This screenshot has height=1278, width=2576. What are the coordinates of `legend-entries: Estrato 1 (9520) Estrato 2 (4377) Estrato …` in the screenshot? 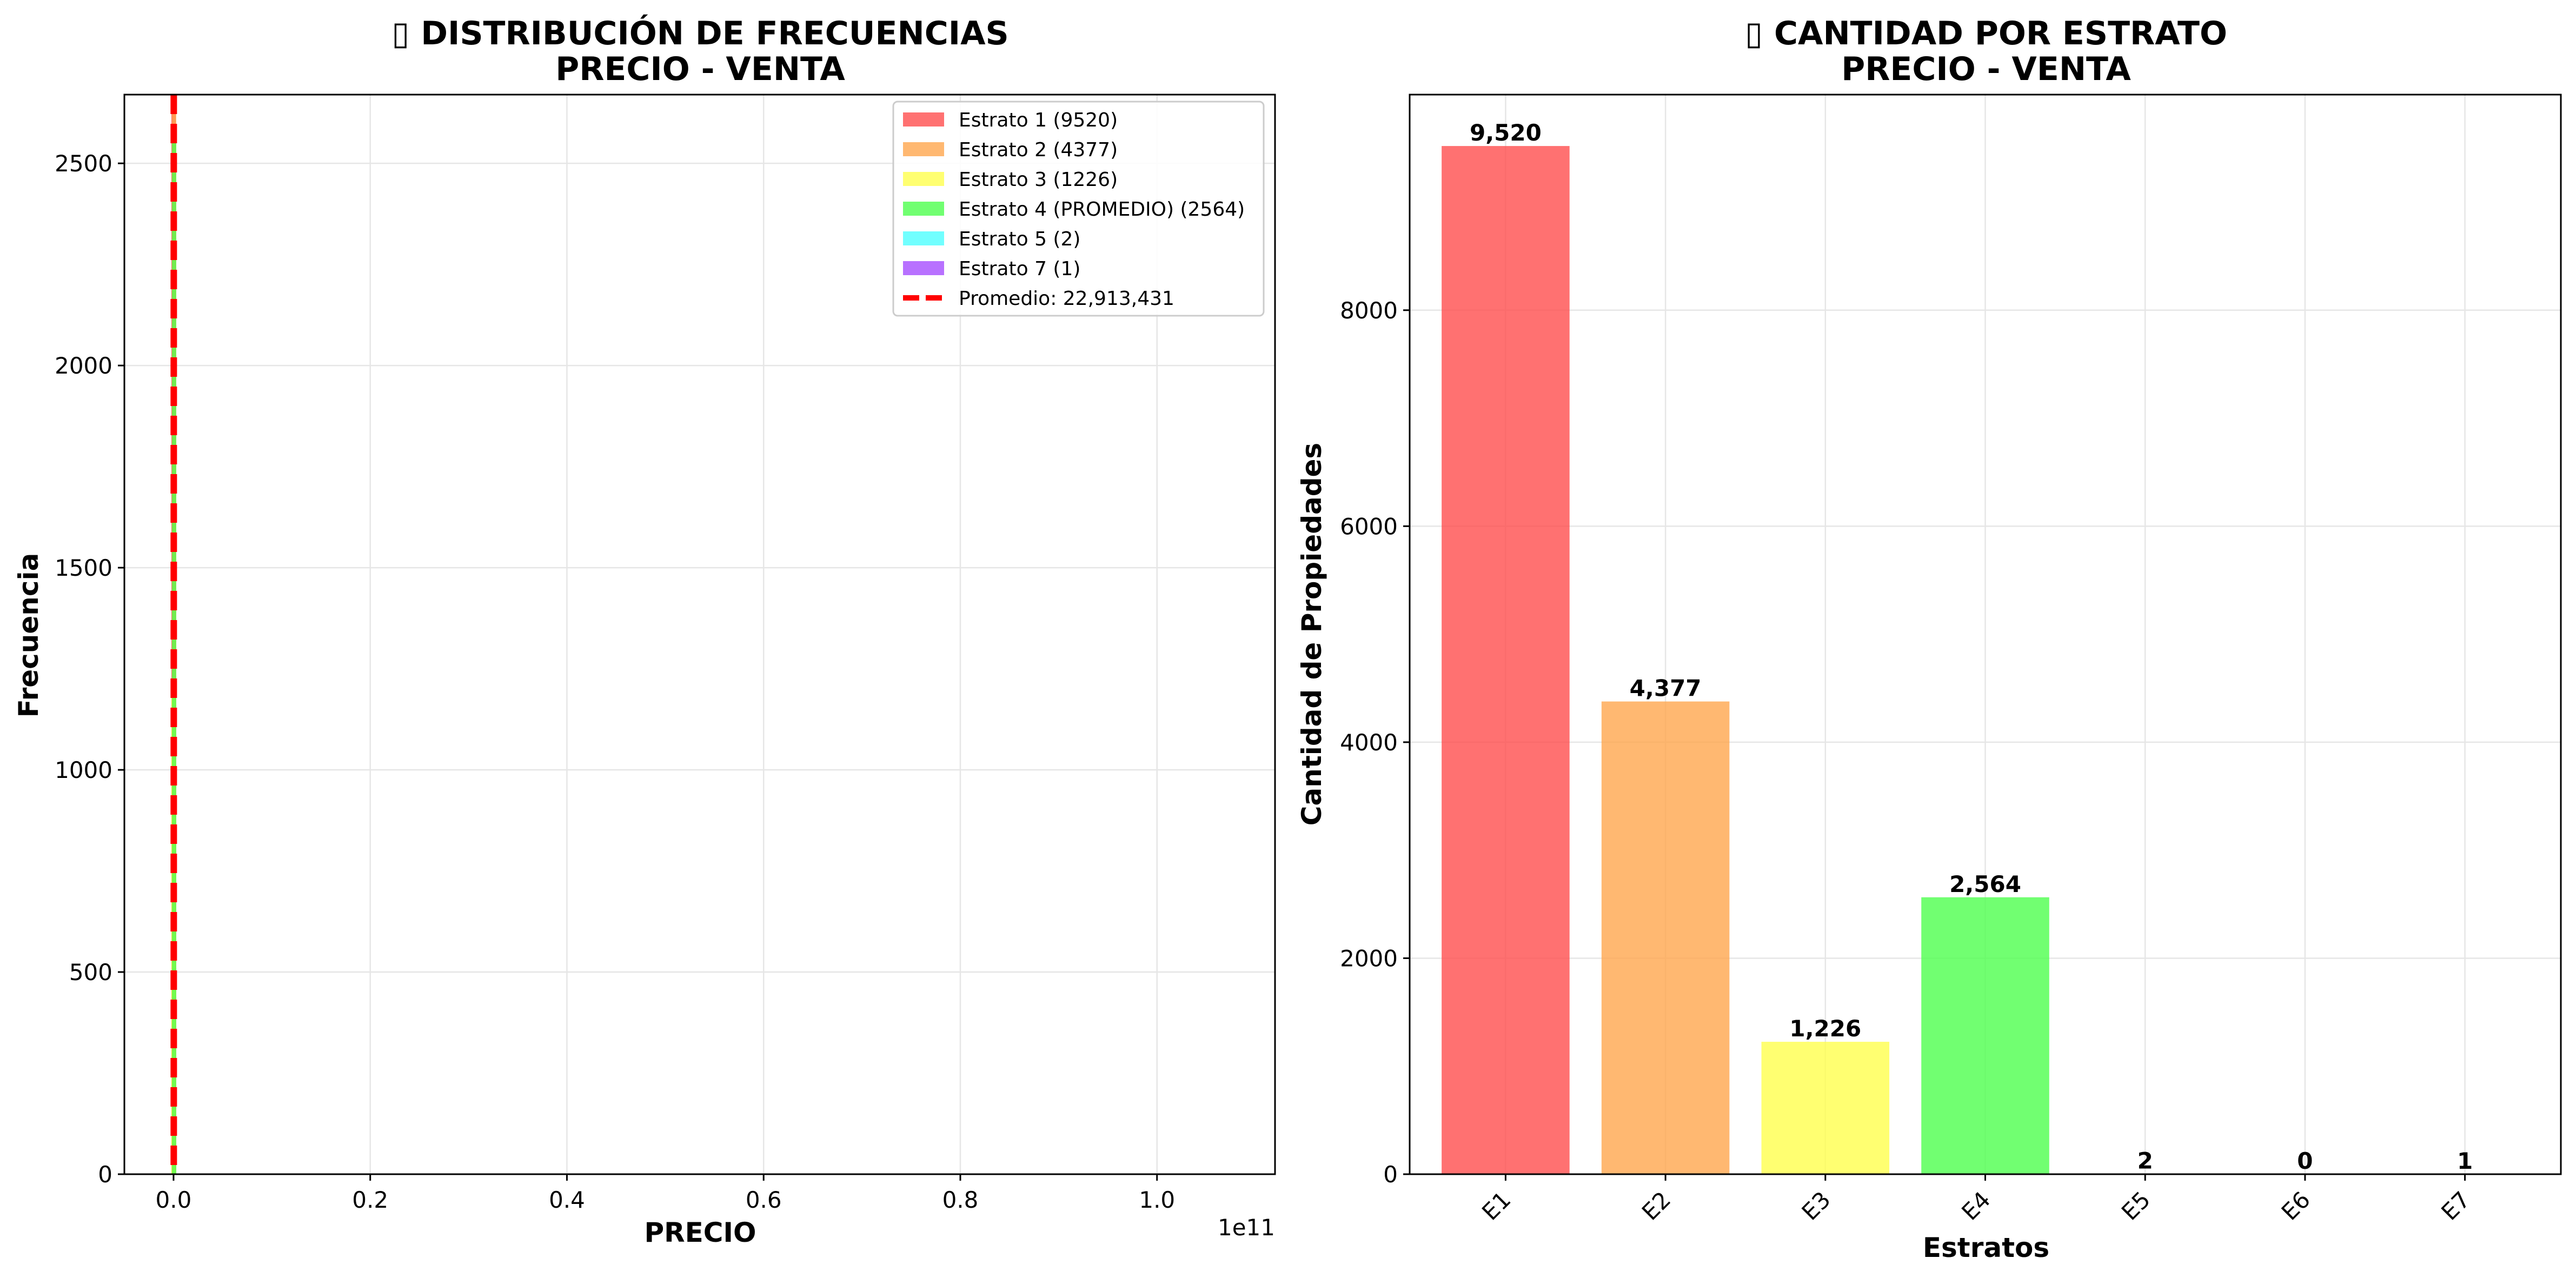 It's located at (1074, 210).